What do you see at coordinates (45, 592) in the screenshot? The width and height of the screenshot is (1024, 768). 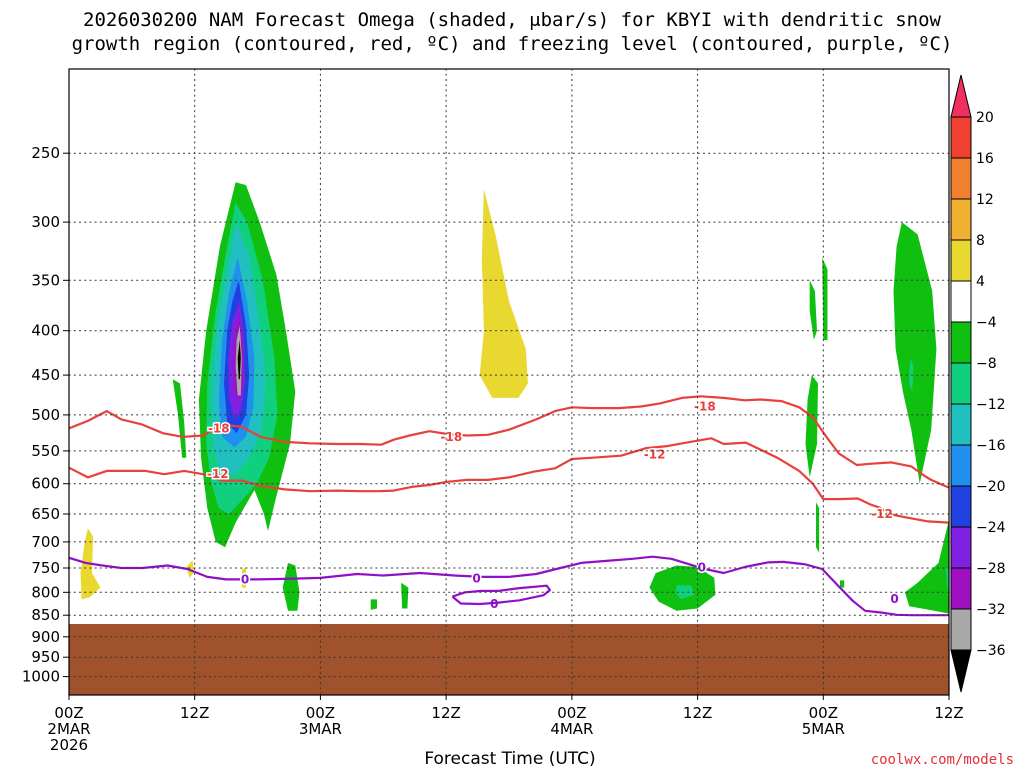 I see `y-tick-label-800: 800` at bounding box center [45, 592].